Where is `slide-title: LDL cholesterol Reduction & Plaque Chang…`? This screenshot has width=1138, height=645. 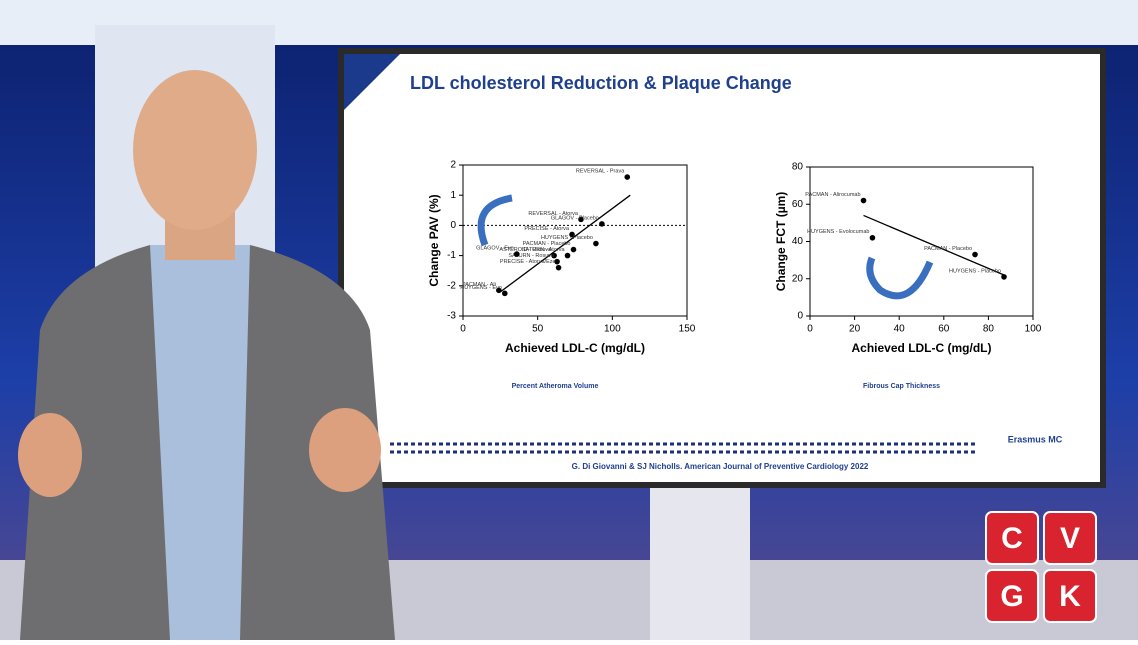
slide-title: LDL cholesterol Reduction & Plaque Chang… is located at coordinates (601, 83).